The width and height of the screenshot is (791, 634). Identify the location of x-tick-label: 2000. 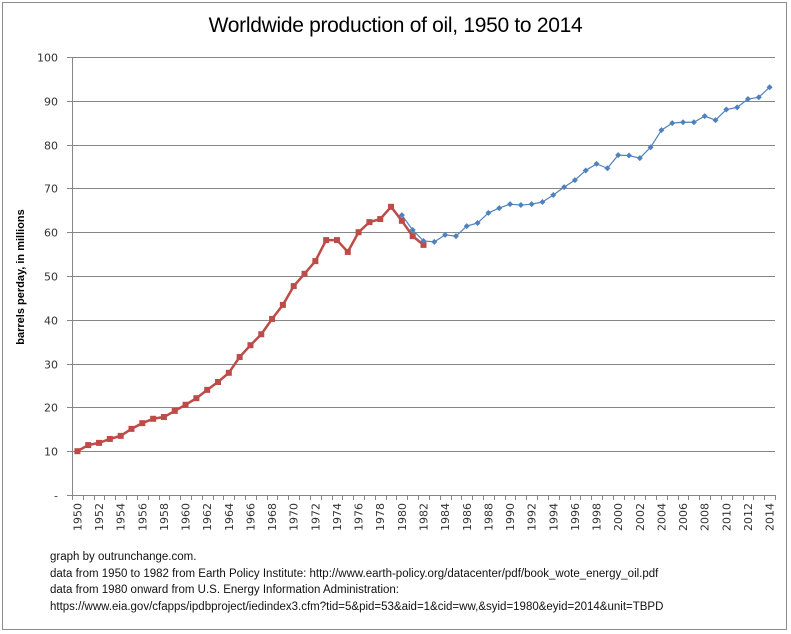
(618, 517).